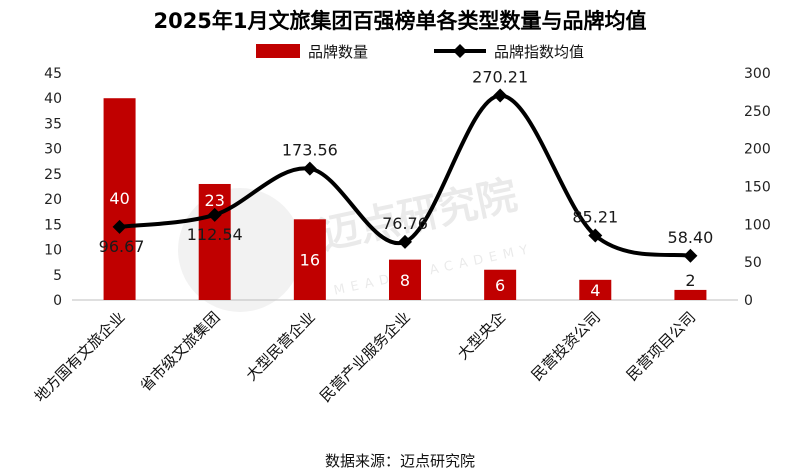 The image size is (800, 472). I want to click on category-label: 民营投资公司, so click(566, 346).